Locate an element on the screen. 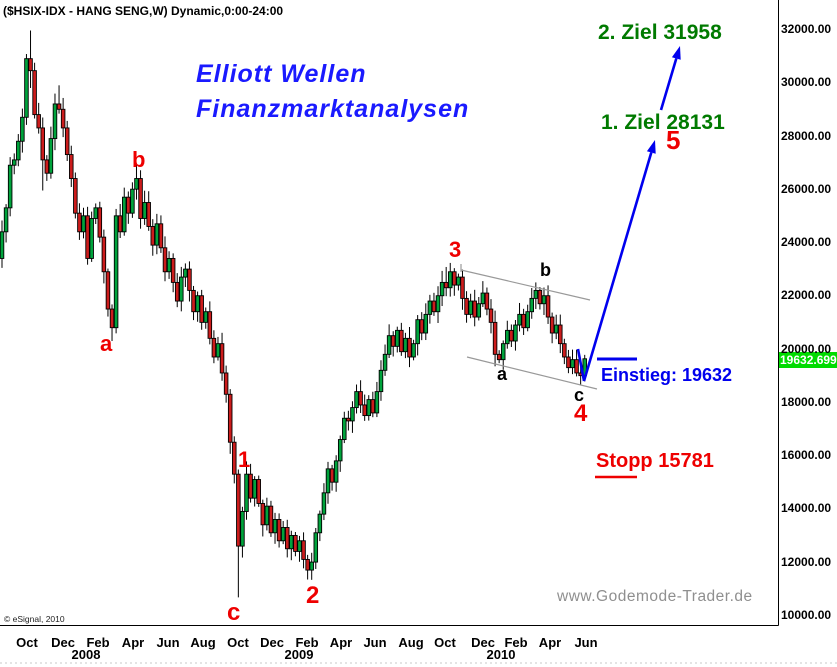  price-tick-label: 30000.00 is located at coordinates (806, 82).